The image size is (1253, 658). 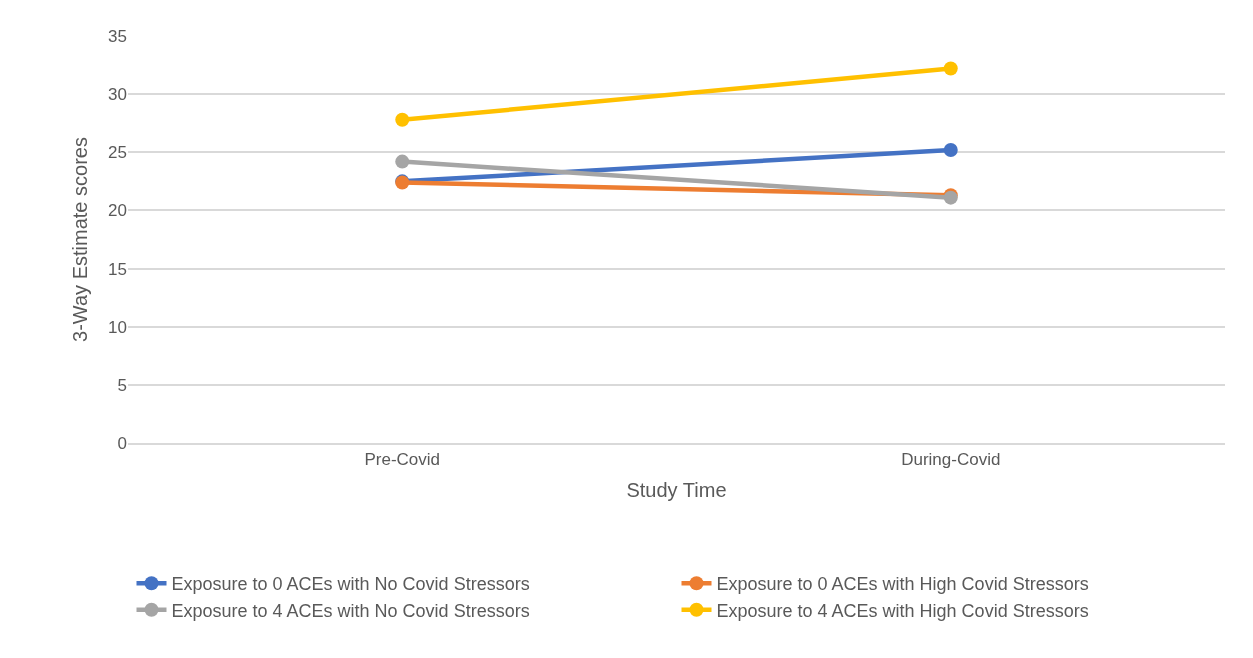 I want to click on x-tick-label: During-Covid, so click(x=951, y=460).